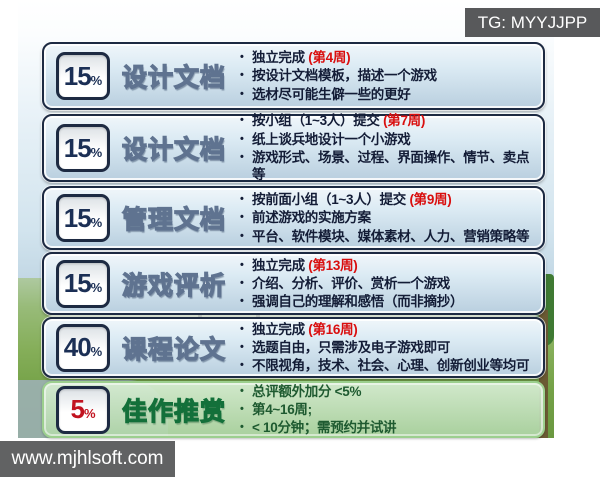 The height and width of the screenshot is (480, 600). I want to click on percent-box: 40%, so click(83, 347).